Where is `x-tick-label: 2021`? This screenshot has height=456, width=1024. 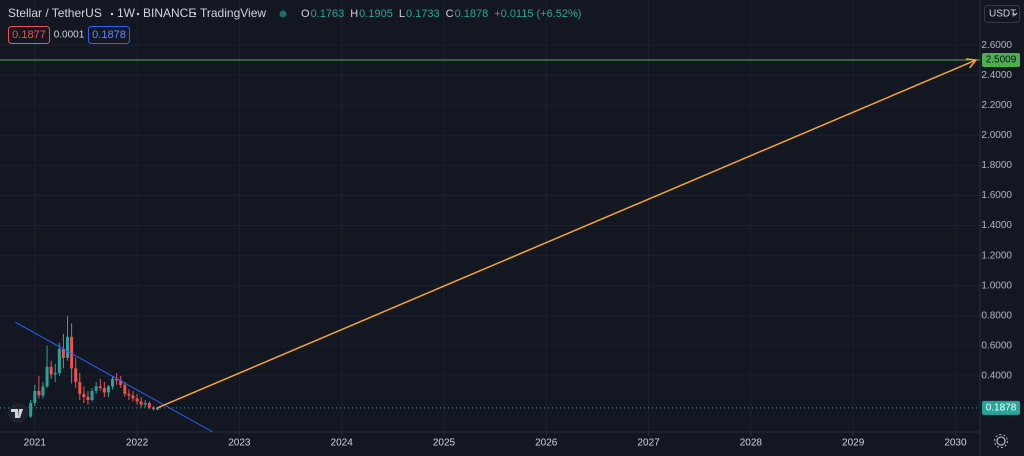
x-tick-label: 2021 is located at coordinates (35, 443).